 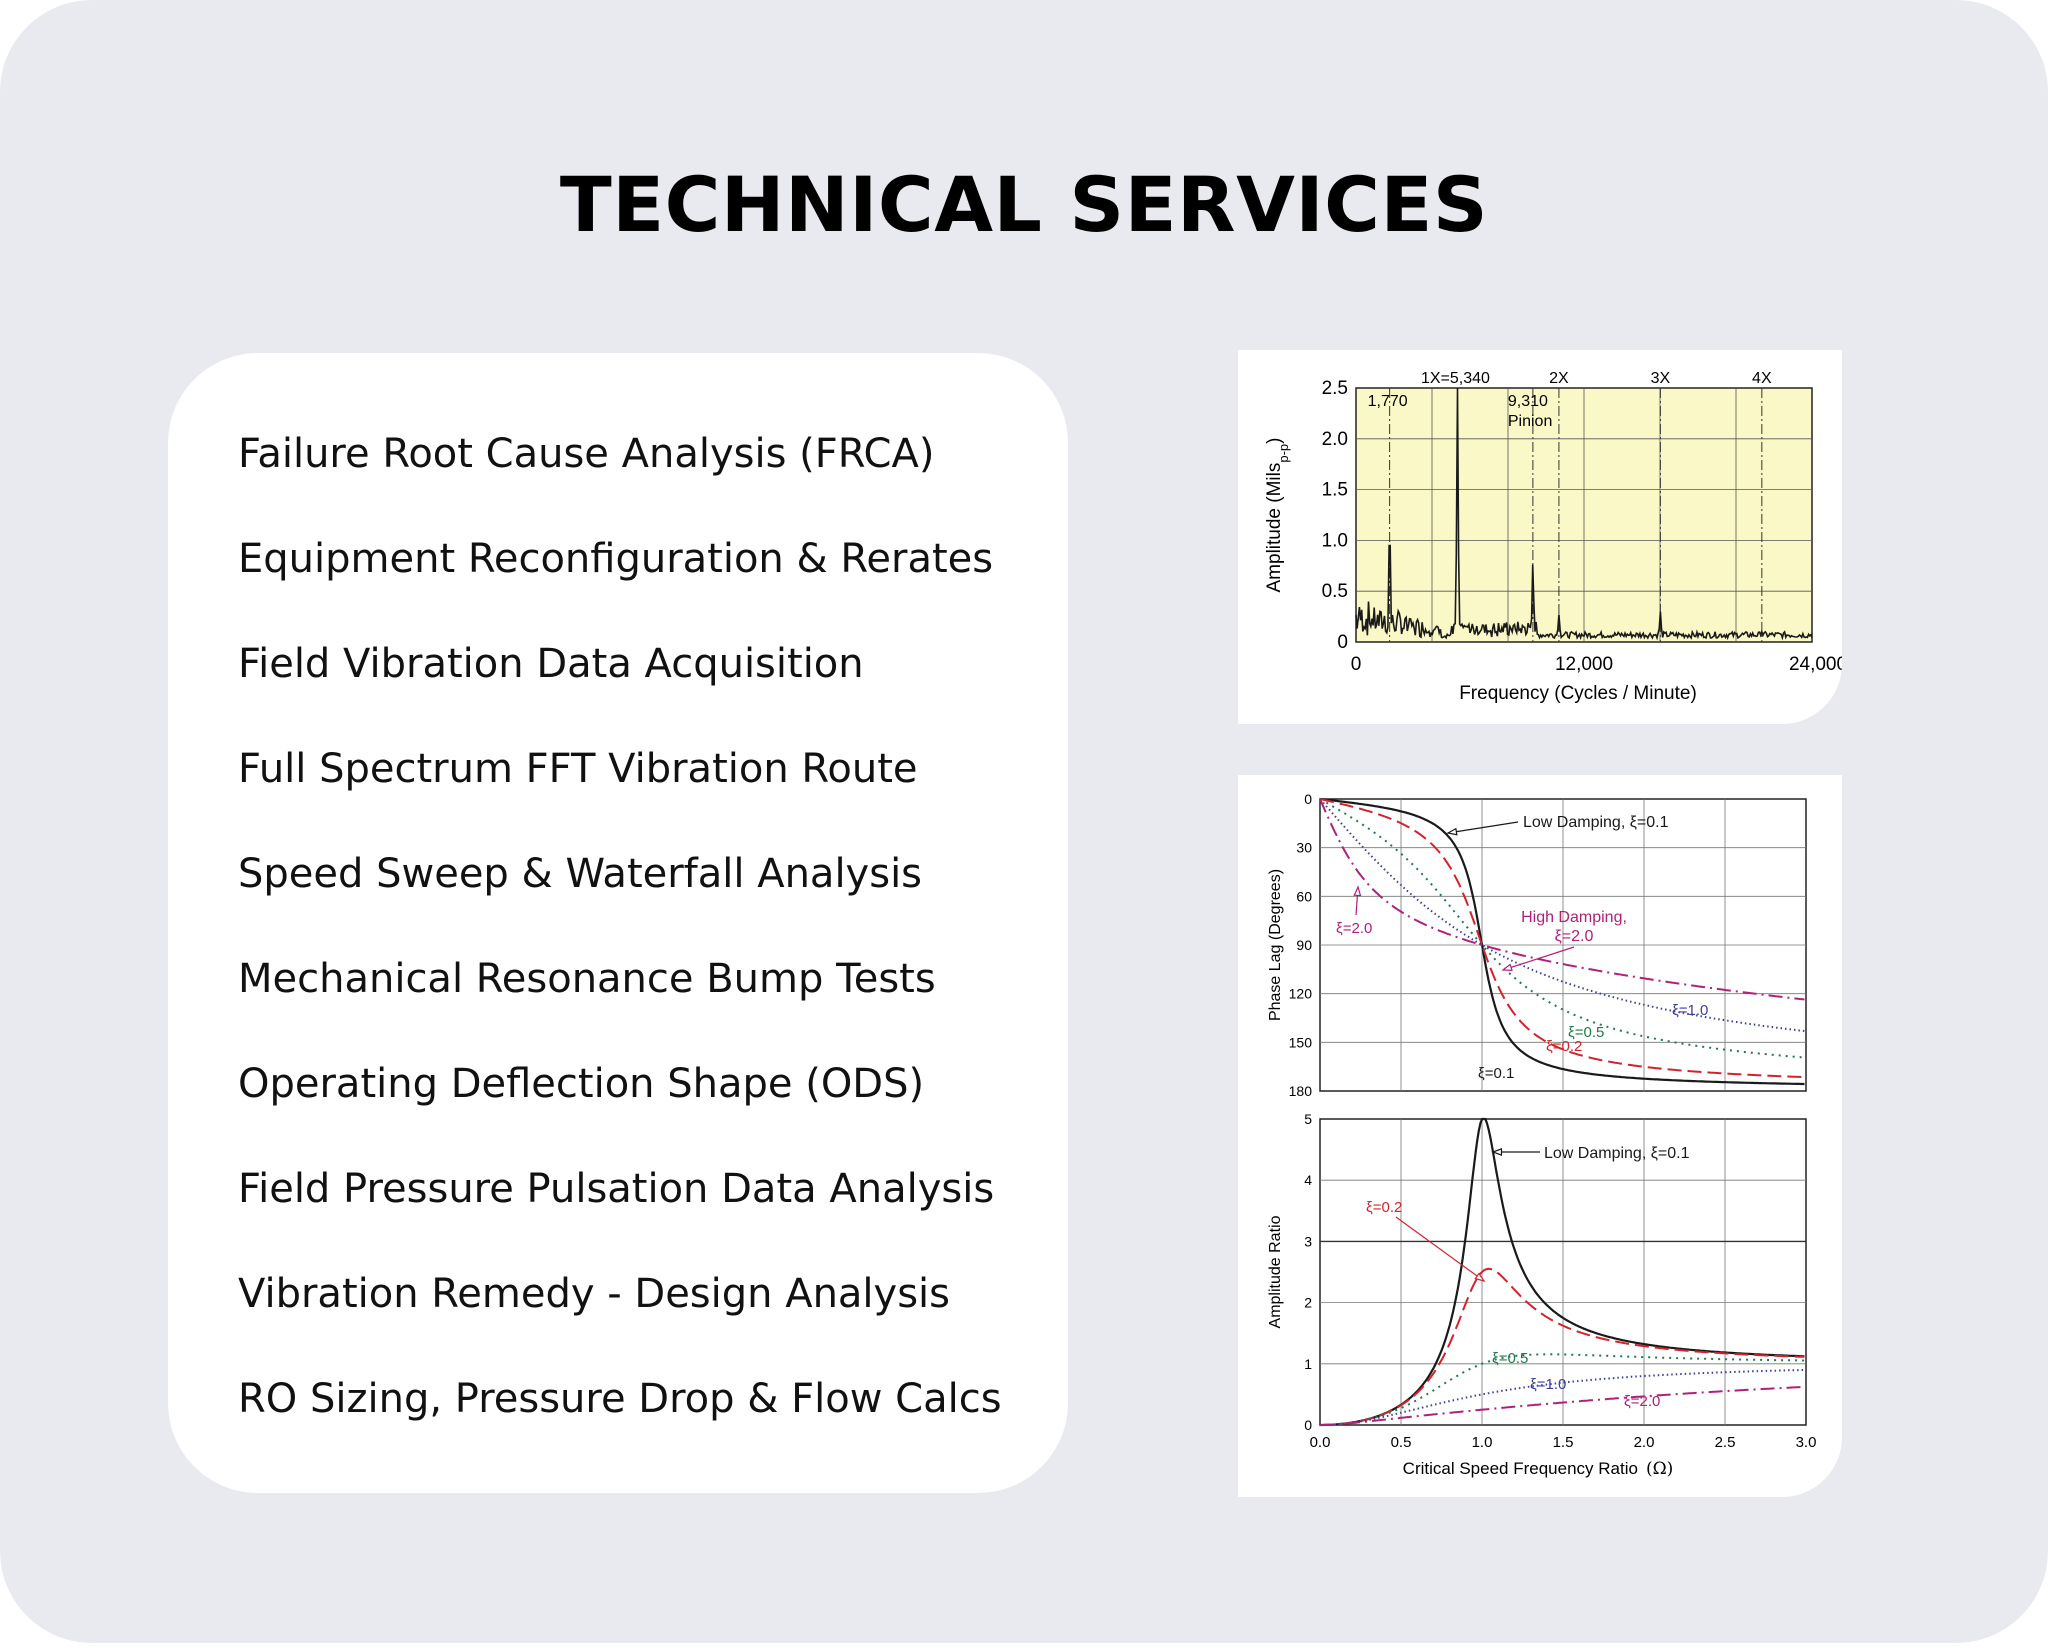 I want to click on y-tick-label: 0.5, so click(x=1335, y=591).